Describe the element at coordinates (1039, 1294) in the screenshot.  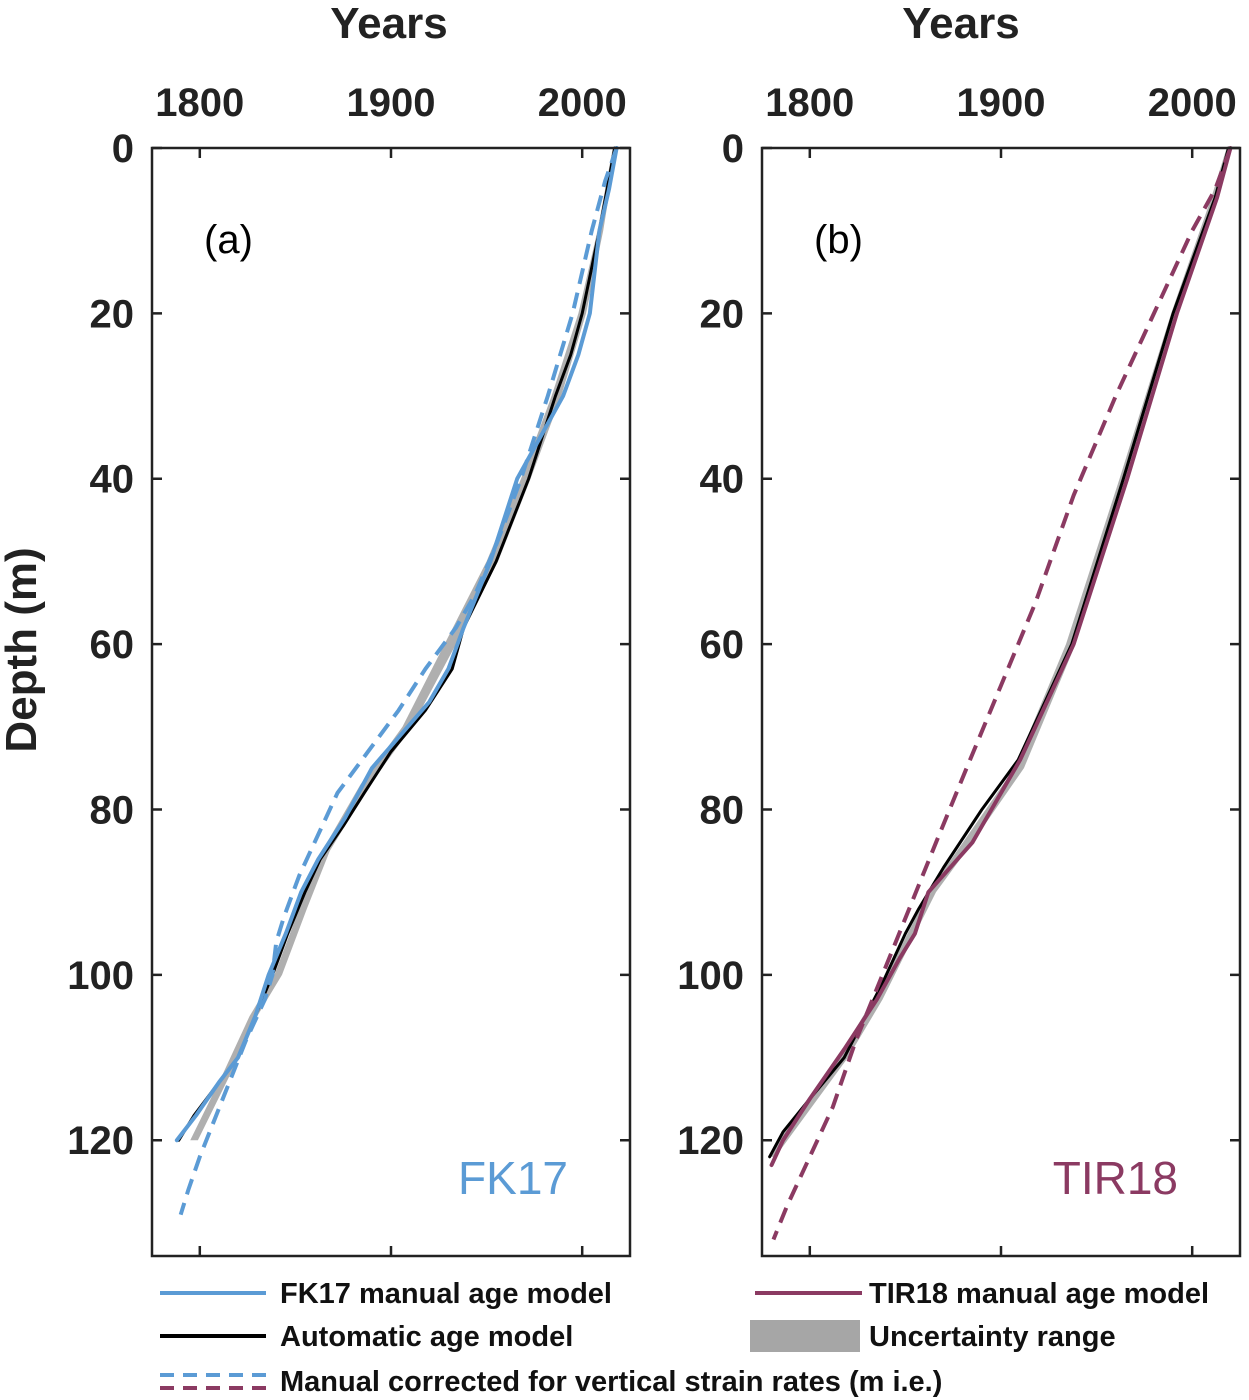
I see `legend-label-tir18-manual: TIR18 manual age model` at that location.